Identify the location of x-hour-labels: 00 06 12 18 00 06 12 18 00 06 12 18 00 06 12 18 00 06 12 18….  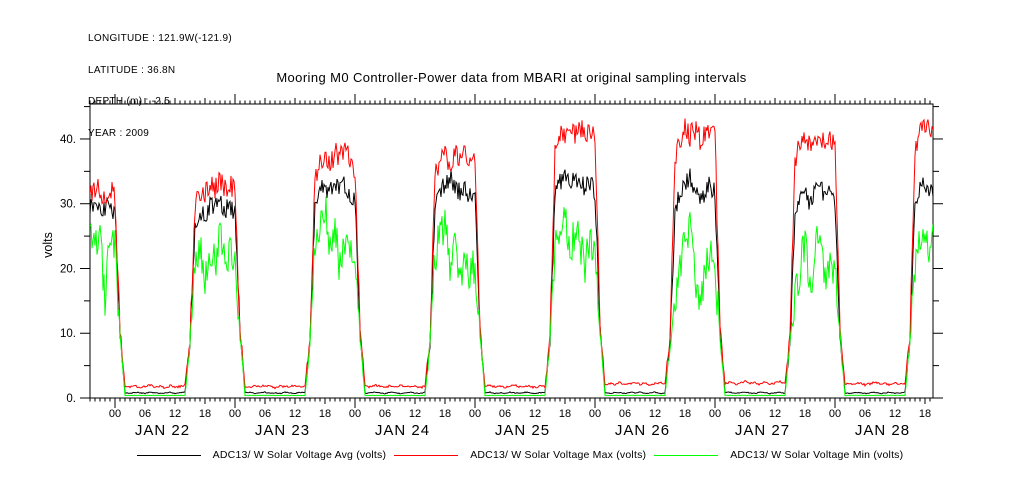
(520, 414).